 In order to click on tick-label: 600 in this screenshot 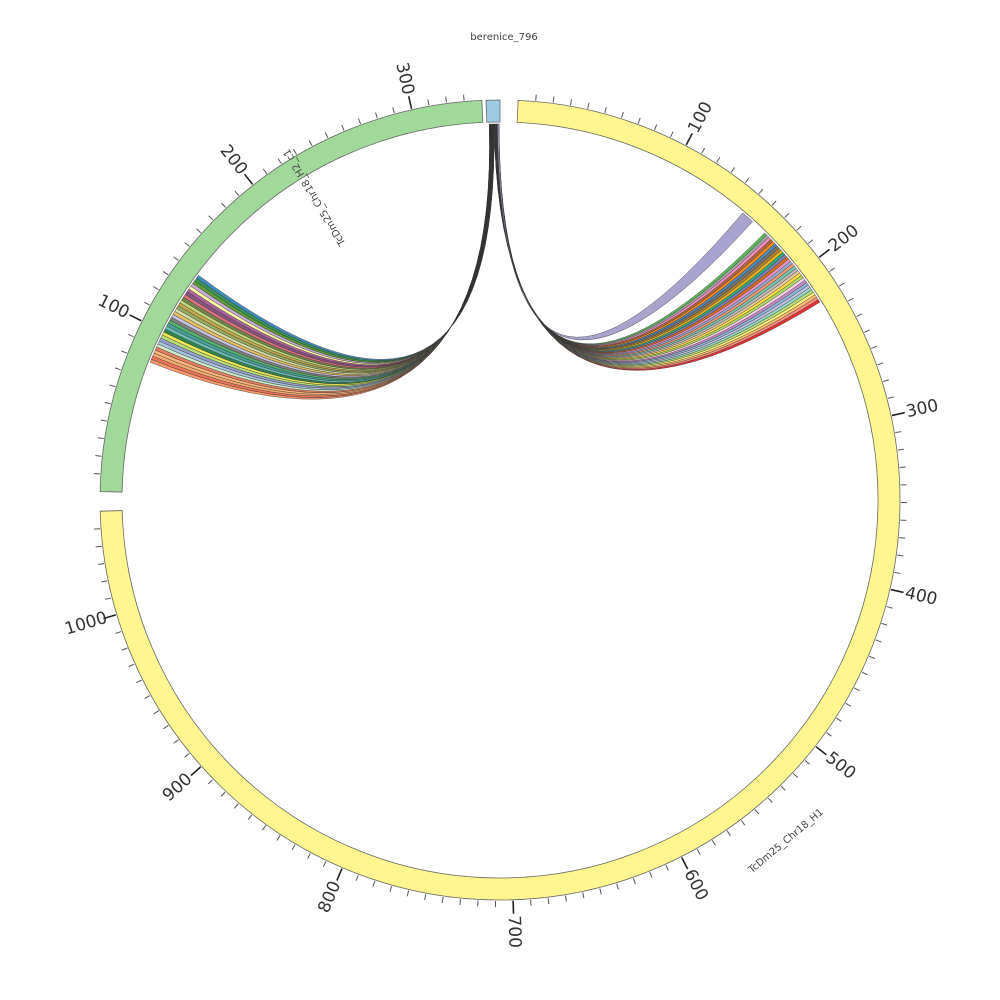, I will do `click(696, 885)`.